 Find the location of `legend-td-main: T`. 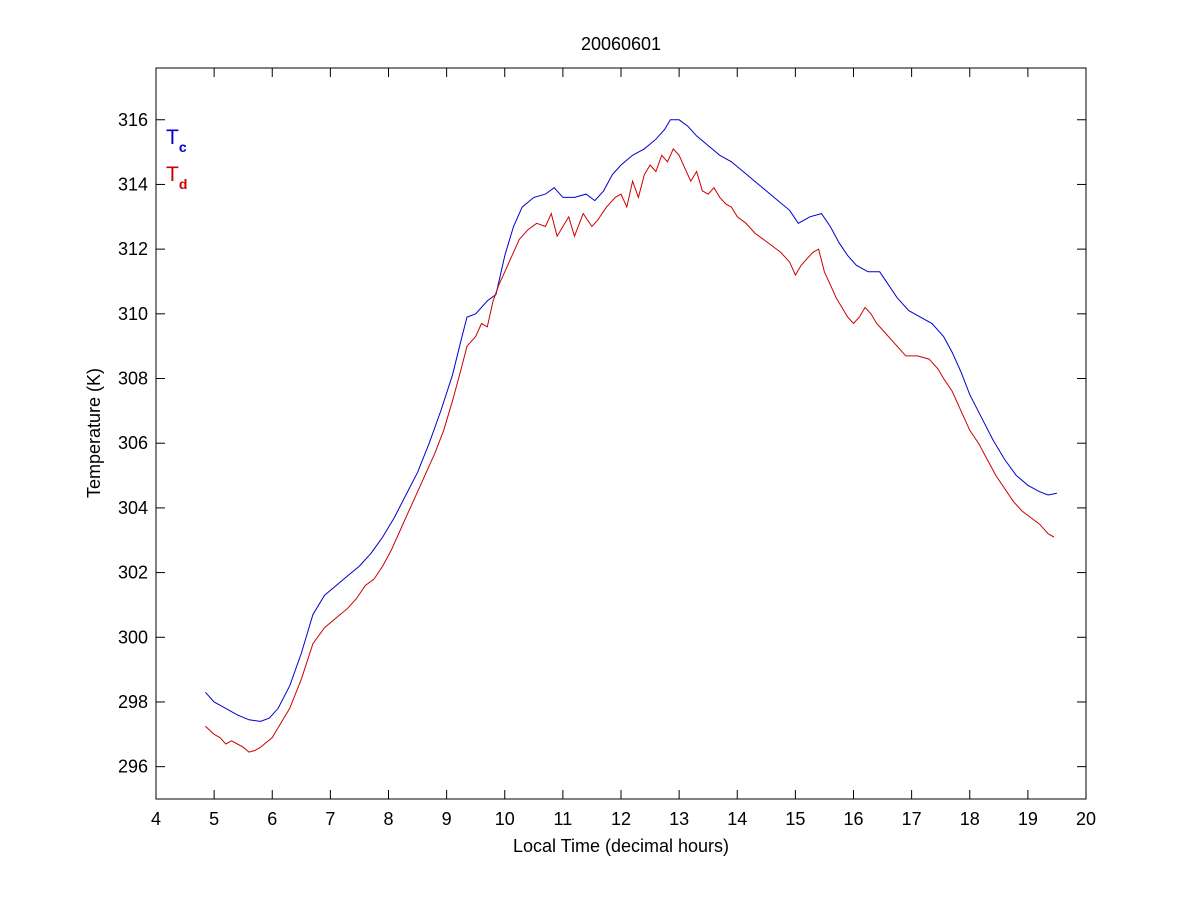

legend-td-main: T is located at coordinates (172, 174).